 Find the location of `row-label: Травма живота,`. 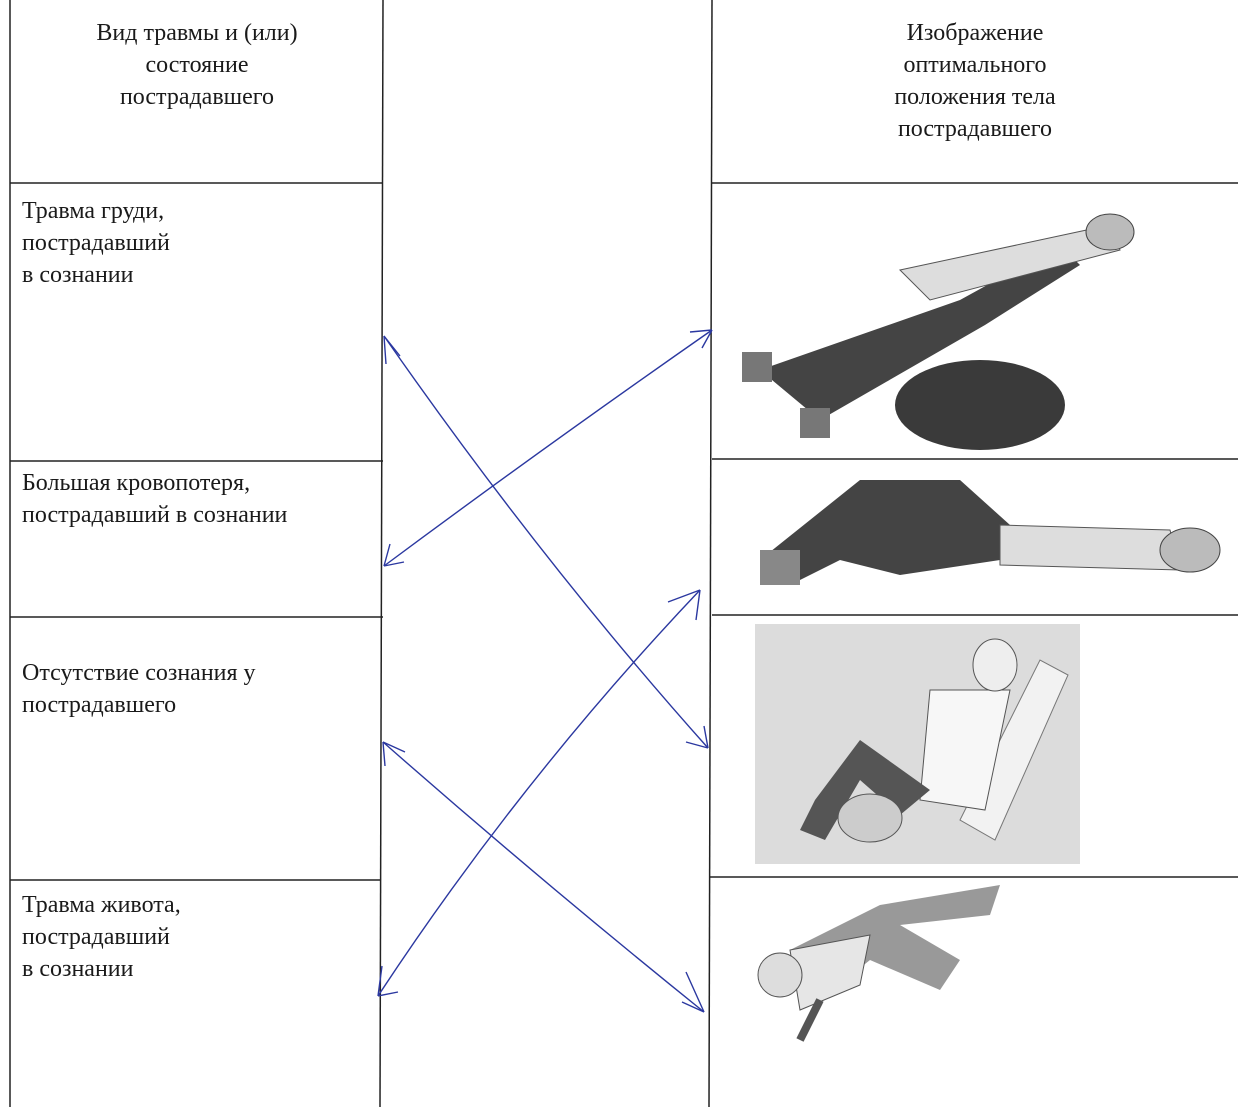

row-label: Травма живота, is located at coordinates (101, 905).